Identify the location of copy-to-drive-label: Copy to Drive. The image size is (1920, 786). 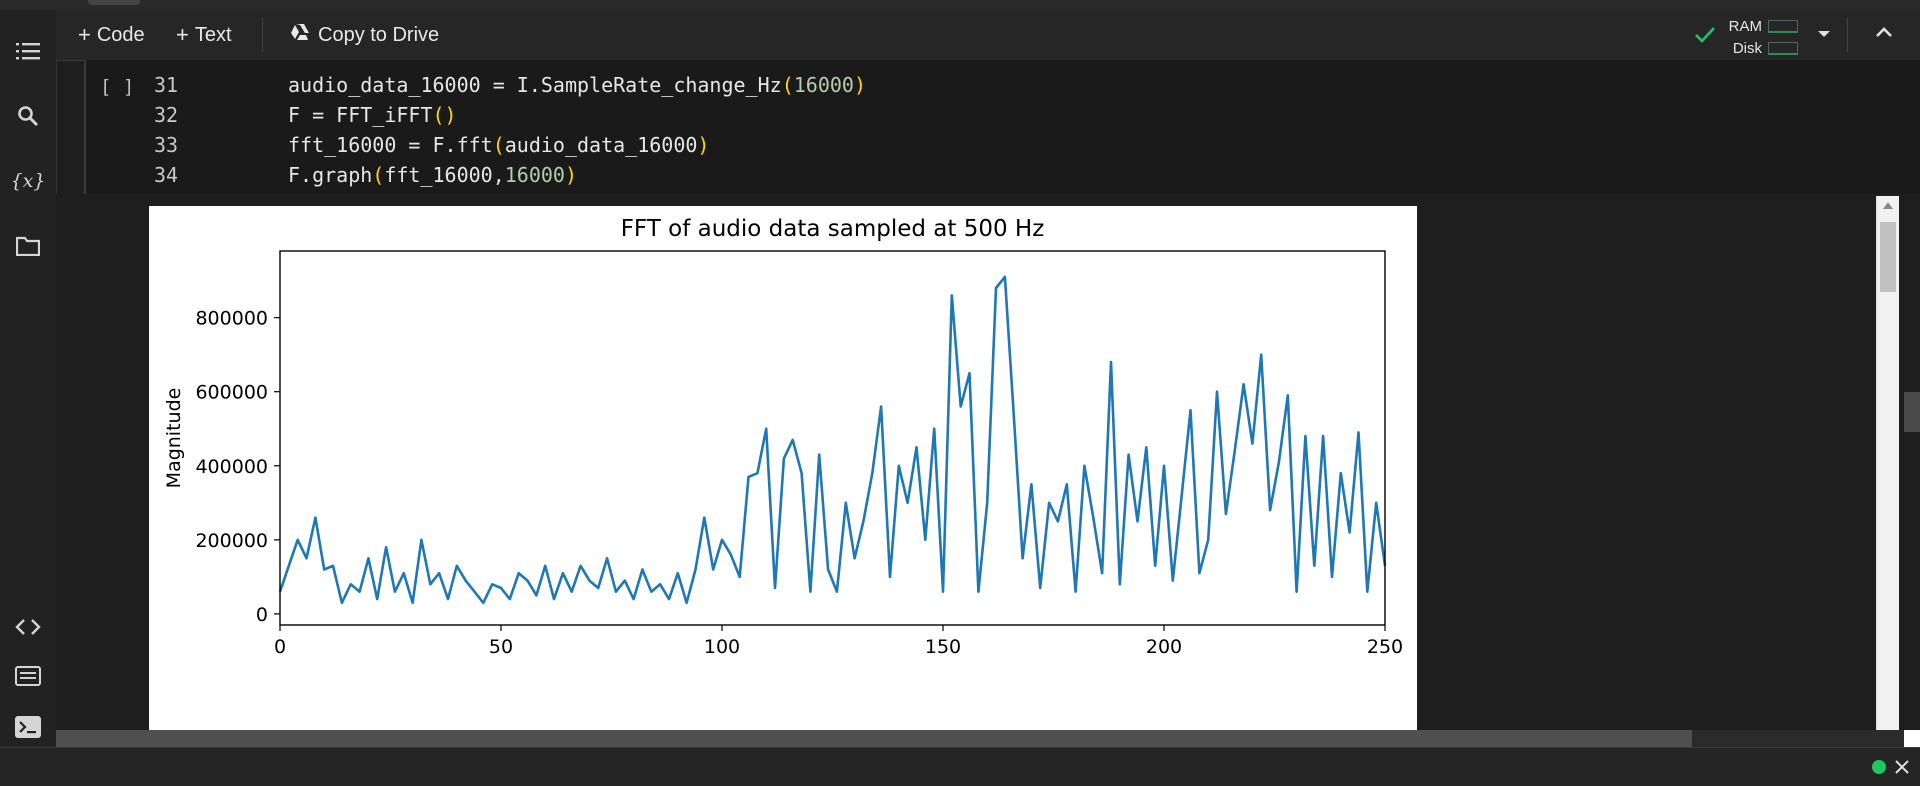
(379, 34).